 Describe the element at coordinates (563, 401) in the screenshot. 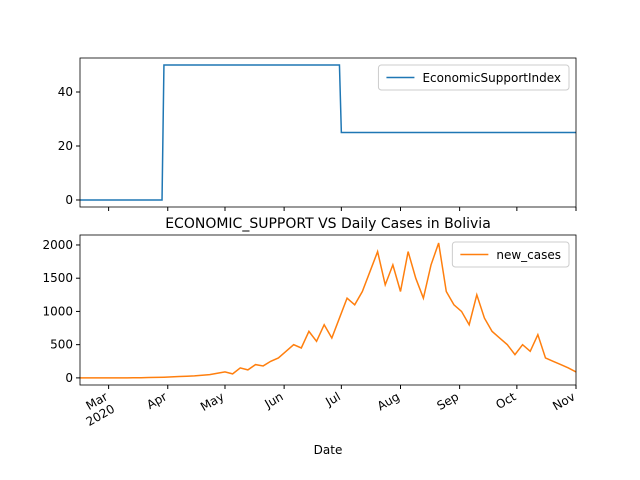

I see `x-tick-label: Nov` at that location.